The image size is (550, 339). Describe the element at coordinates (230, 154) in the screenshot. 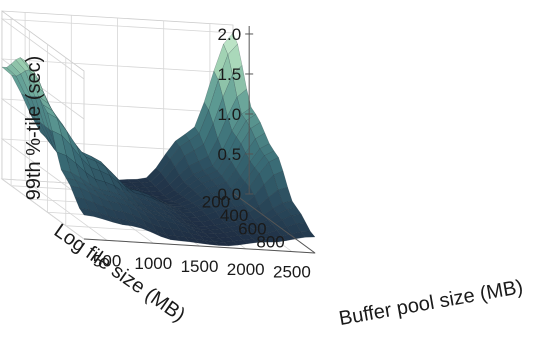

I see `z-tick-label: 0.5` at that location.